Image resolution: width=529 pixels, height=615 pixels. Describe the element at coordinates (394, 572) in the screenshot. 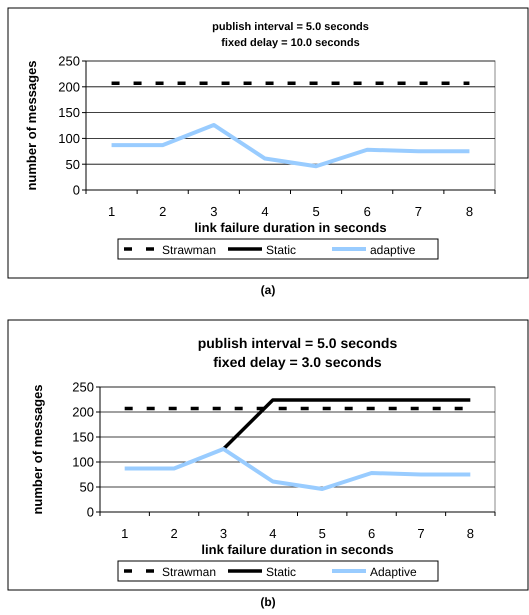

I see `legend-label: Adaptive` at that location.